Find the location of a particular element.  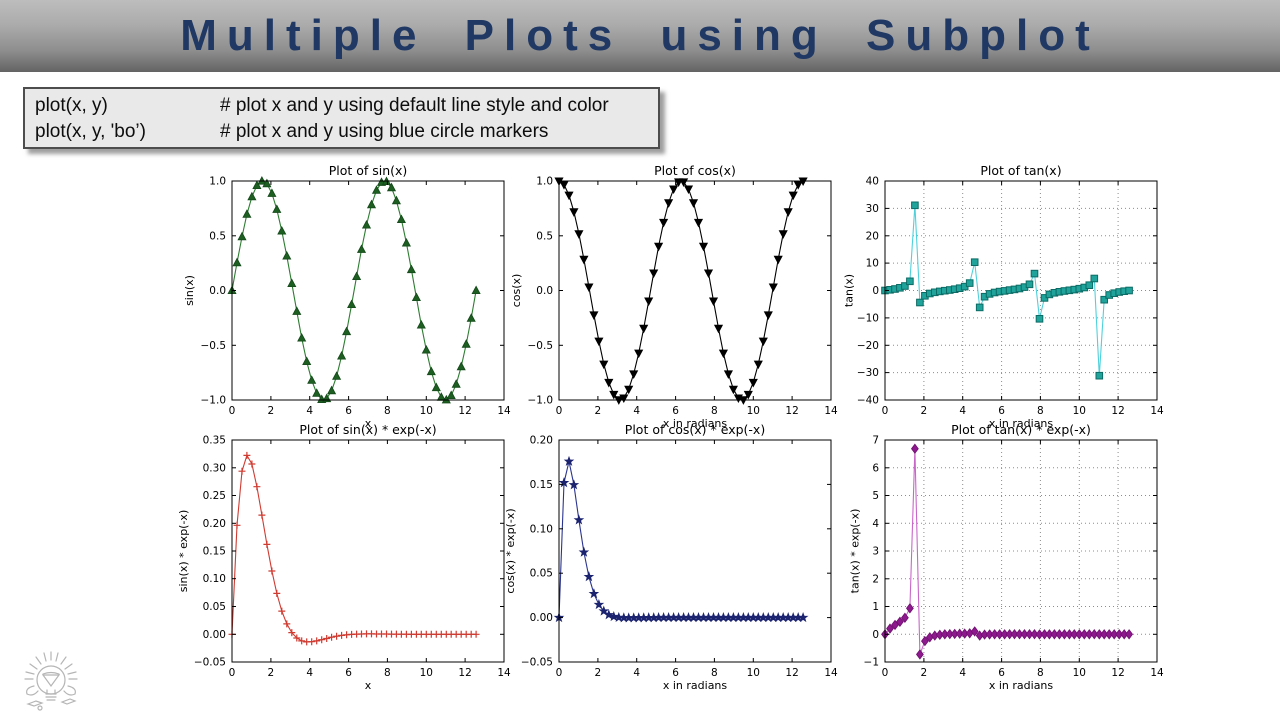

svg-text: x is located at coordinates (368, 423).